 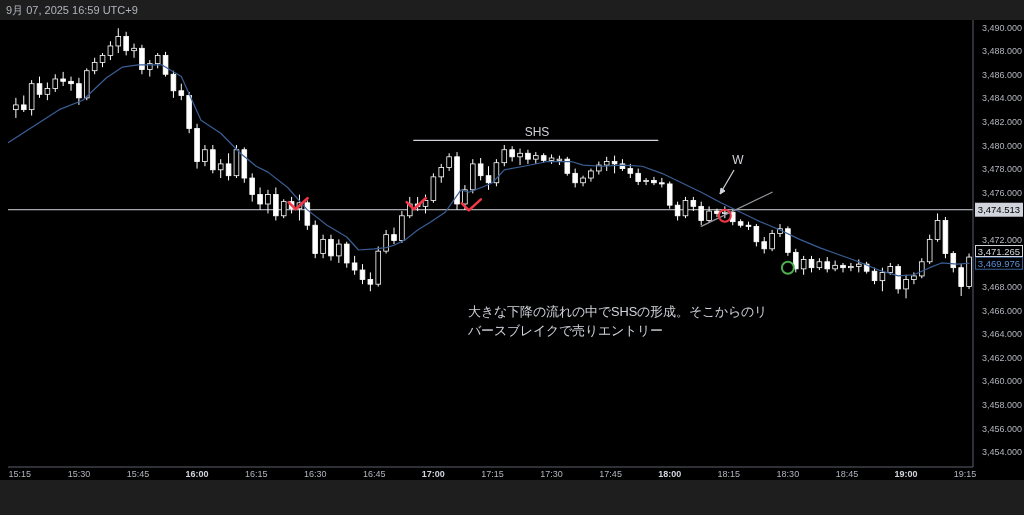 I want to click on y-tick-label: 3,482.000, so click(x=1002, y=121).